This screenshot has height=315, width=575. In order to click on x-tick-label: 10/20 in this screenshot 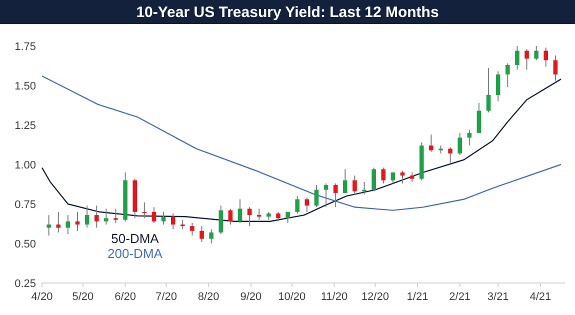, I will do `click(292, 297)`.